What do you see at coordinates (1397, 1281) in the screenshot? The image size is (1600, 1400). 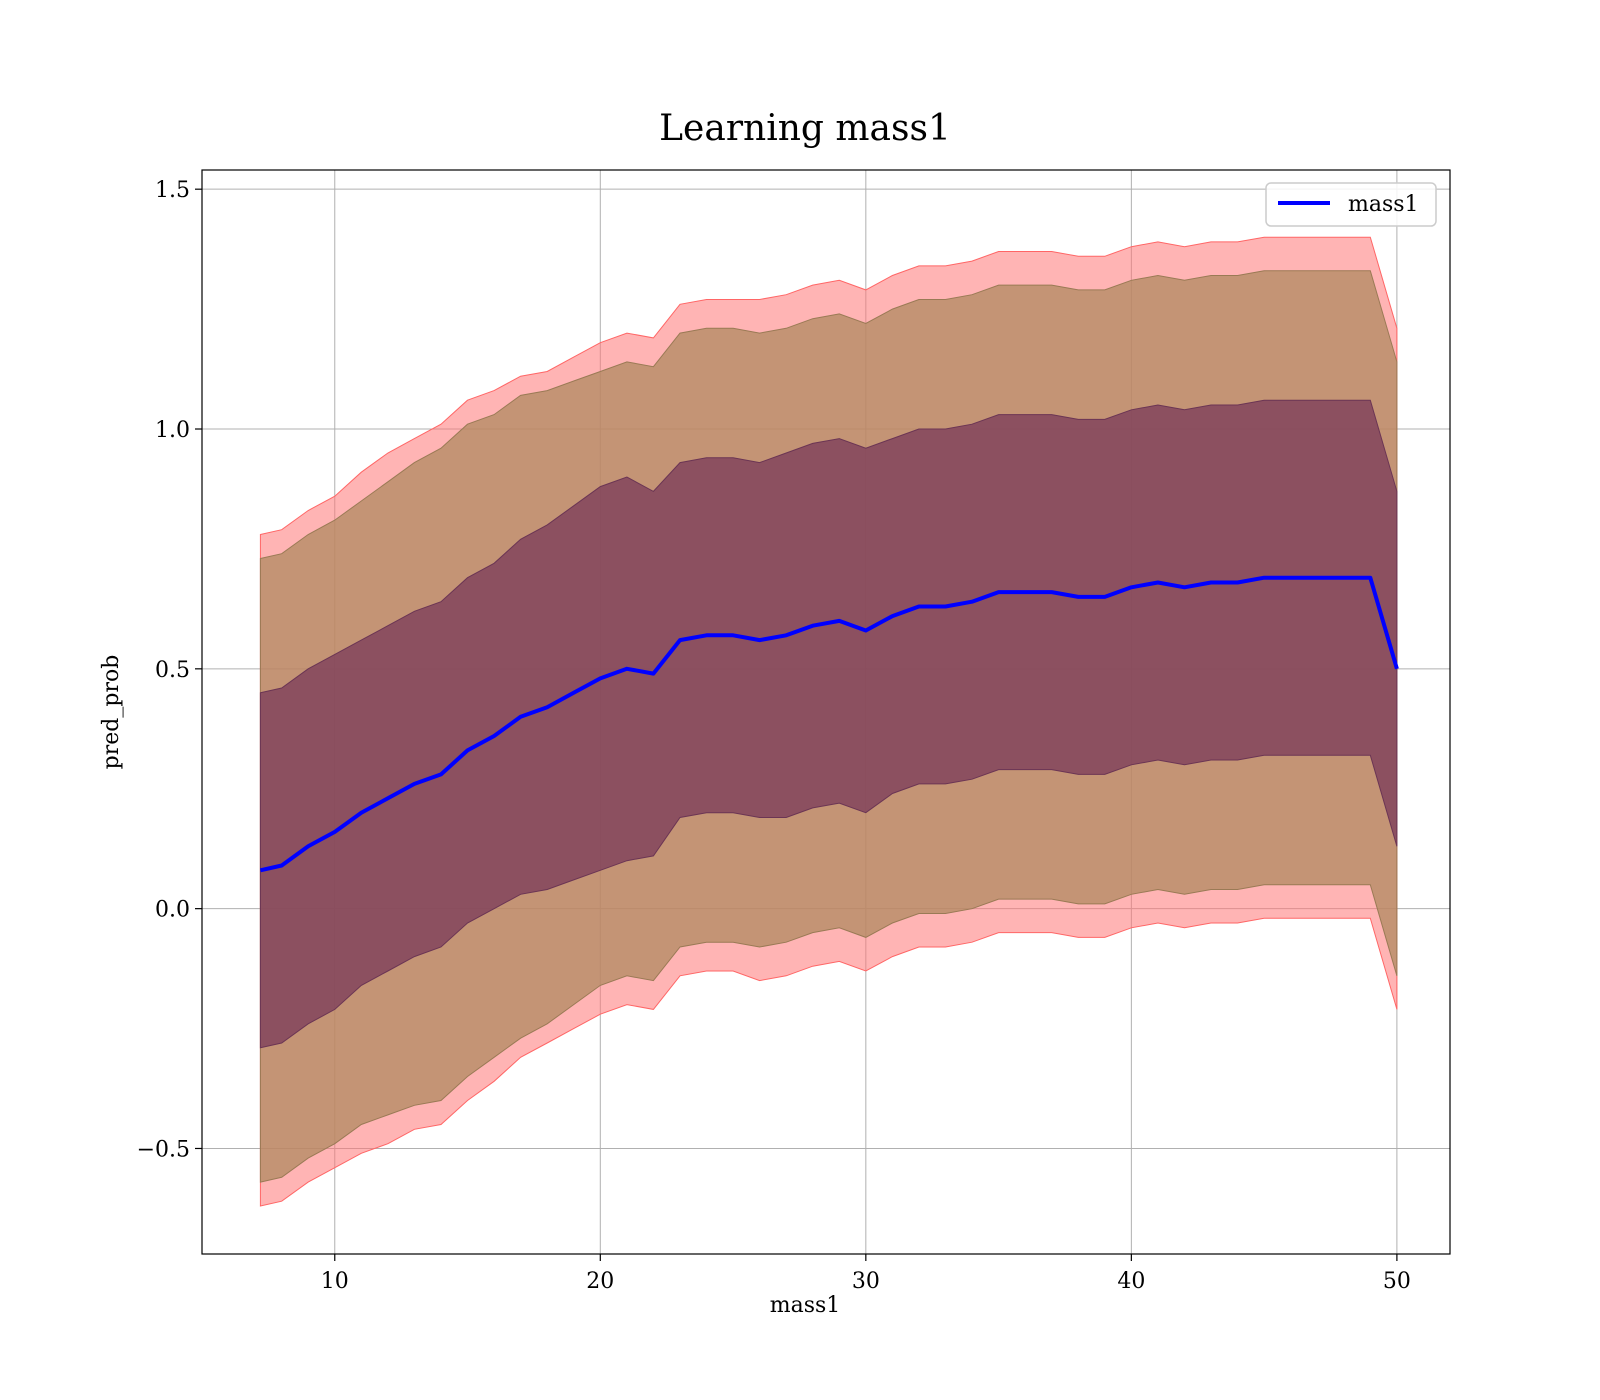 I see `x-tick-label-4: 50` at bounding box center [1397, 1281].